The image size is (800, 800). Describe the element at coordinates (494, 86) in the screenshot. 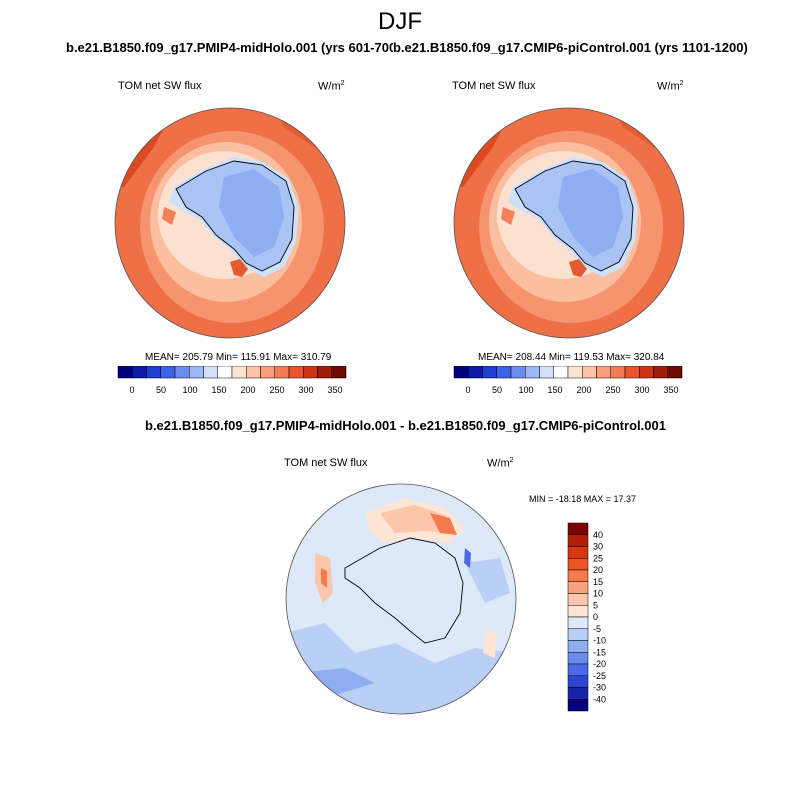

I see `panel-2-variable-label: TOM net SW flux` at that location.